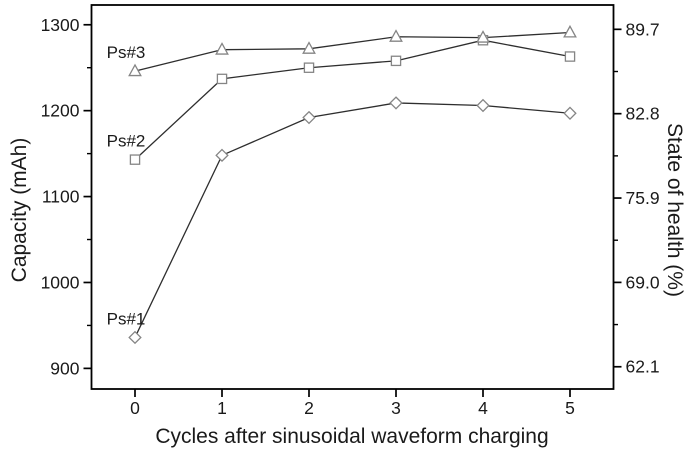 Image resolution: width=700 pixels, height=460 pixels. I want to click on x-axis-tick-label: 5, so click(570, 408).